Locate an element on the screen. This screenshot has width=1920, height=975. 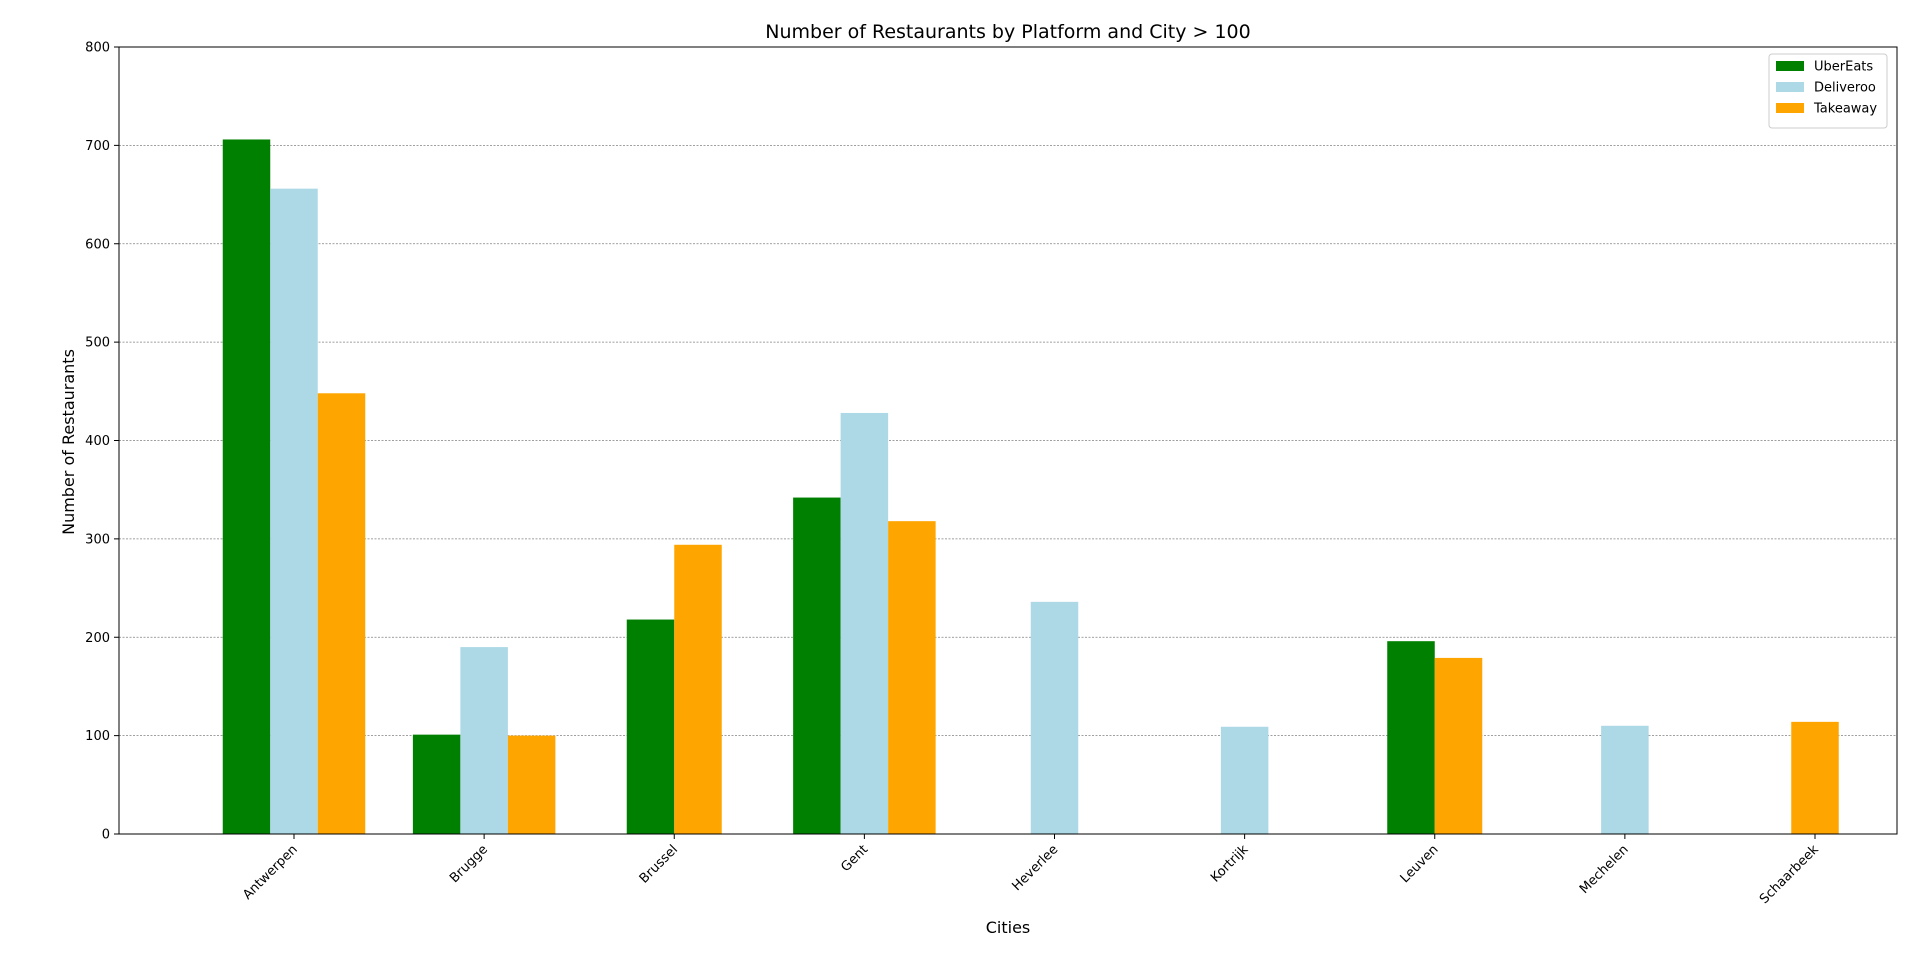
bar-deliveroo-antwerpen is located at coordinates (294, 511).